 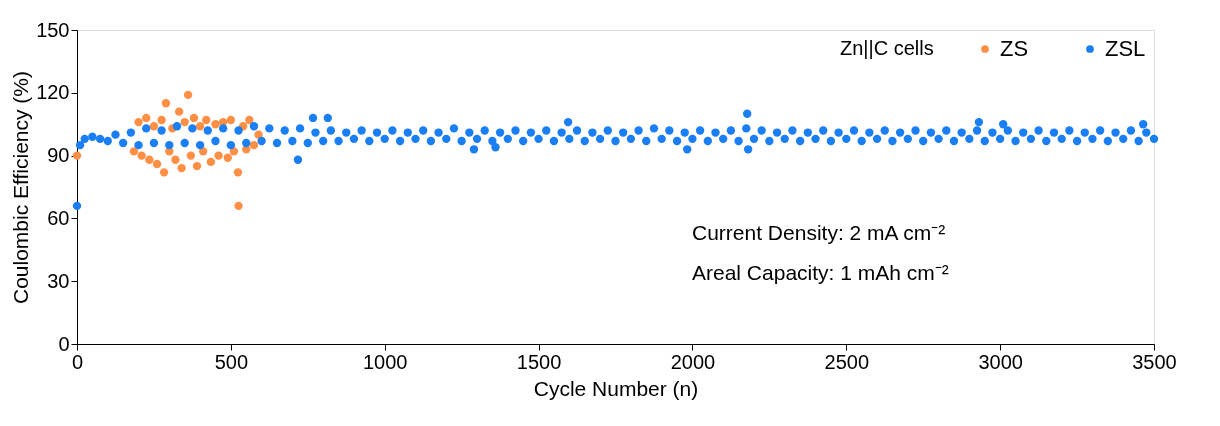 I want to click on x-tick-label: 500, so click(x=231, y=361).